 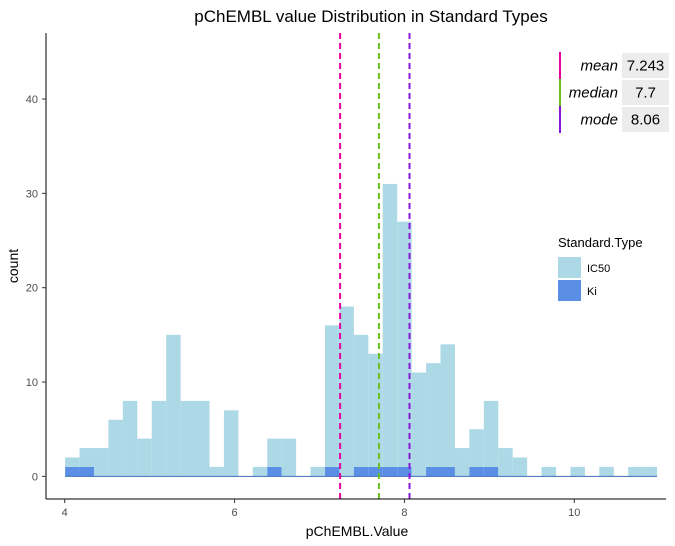 I want to click on mean-value: 7.243, so click(x=646, y=66).